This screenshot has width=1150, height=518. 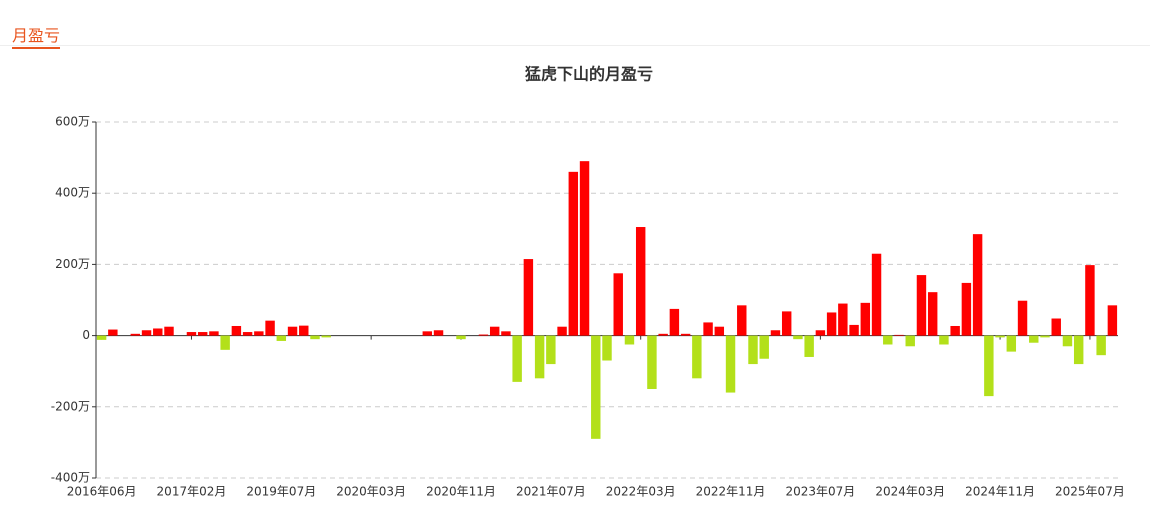 What do you see at coordinates (371, 492) in the screenshot?
I see `x-tick-label: 2020年03月` at bounding box center [371, 492].